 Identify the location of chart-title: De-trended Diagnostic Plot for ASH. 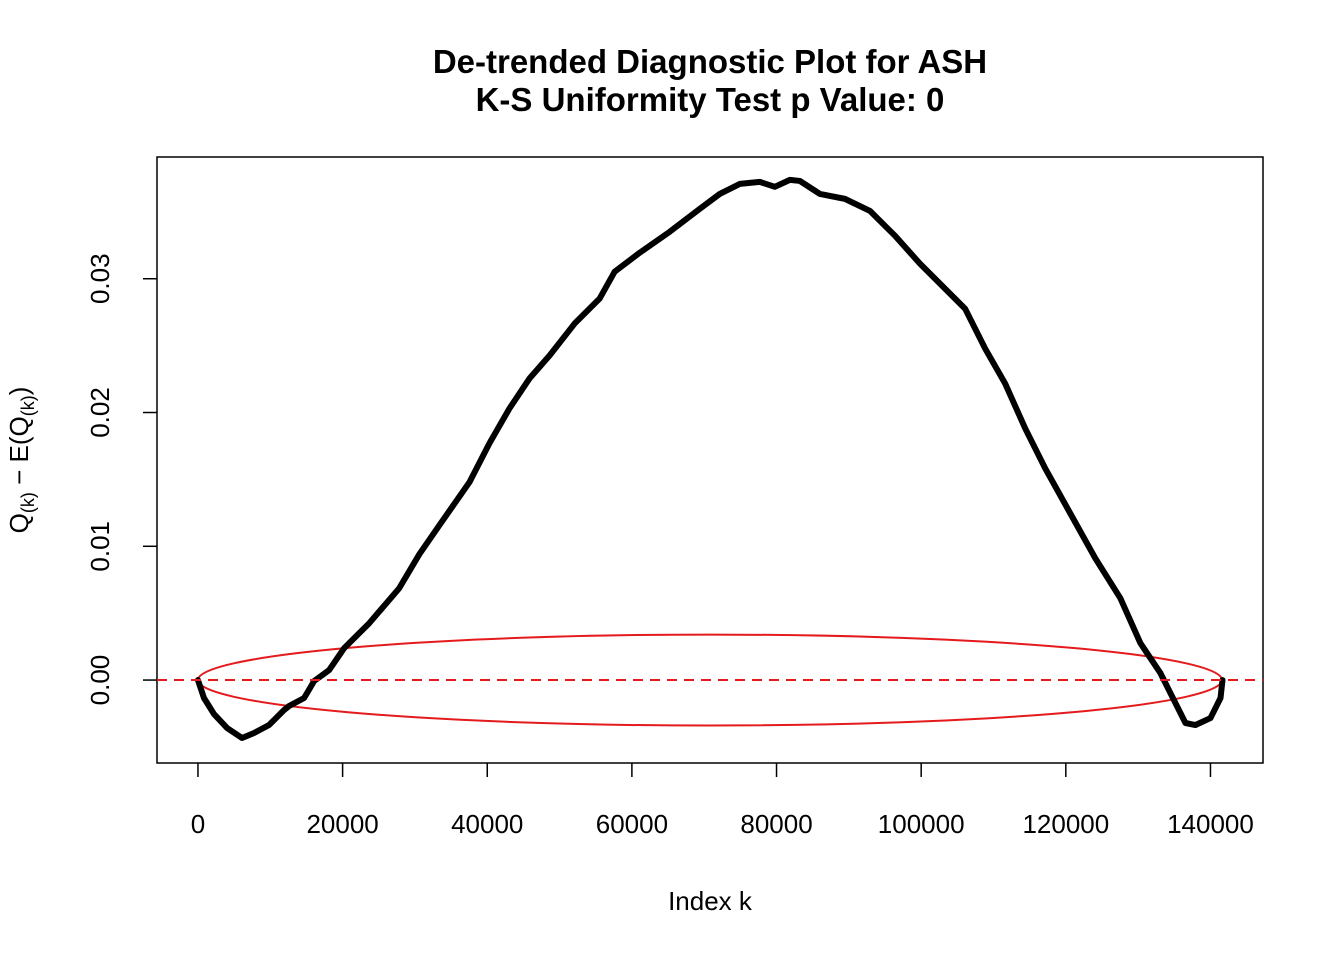
(710, 61).